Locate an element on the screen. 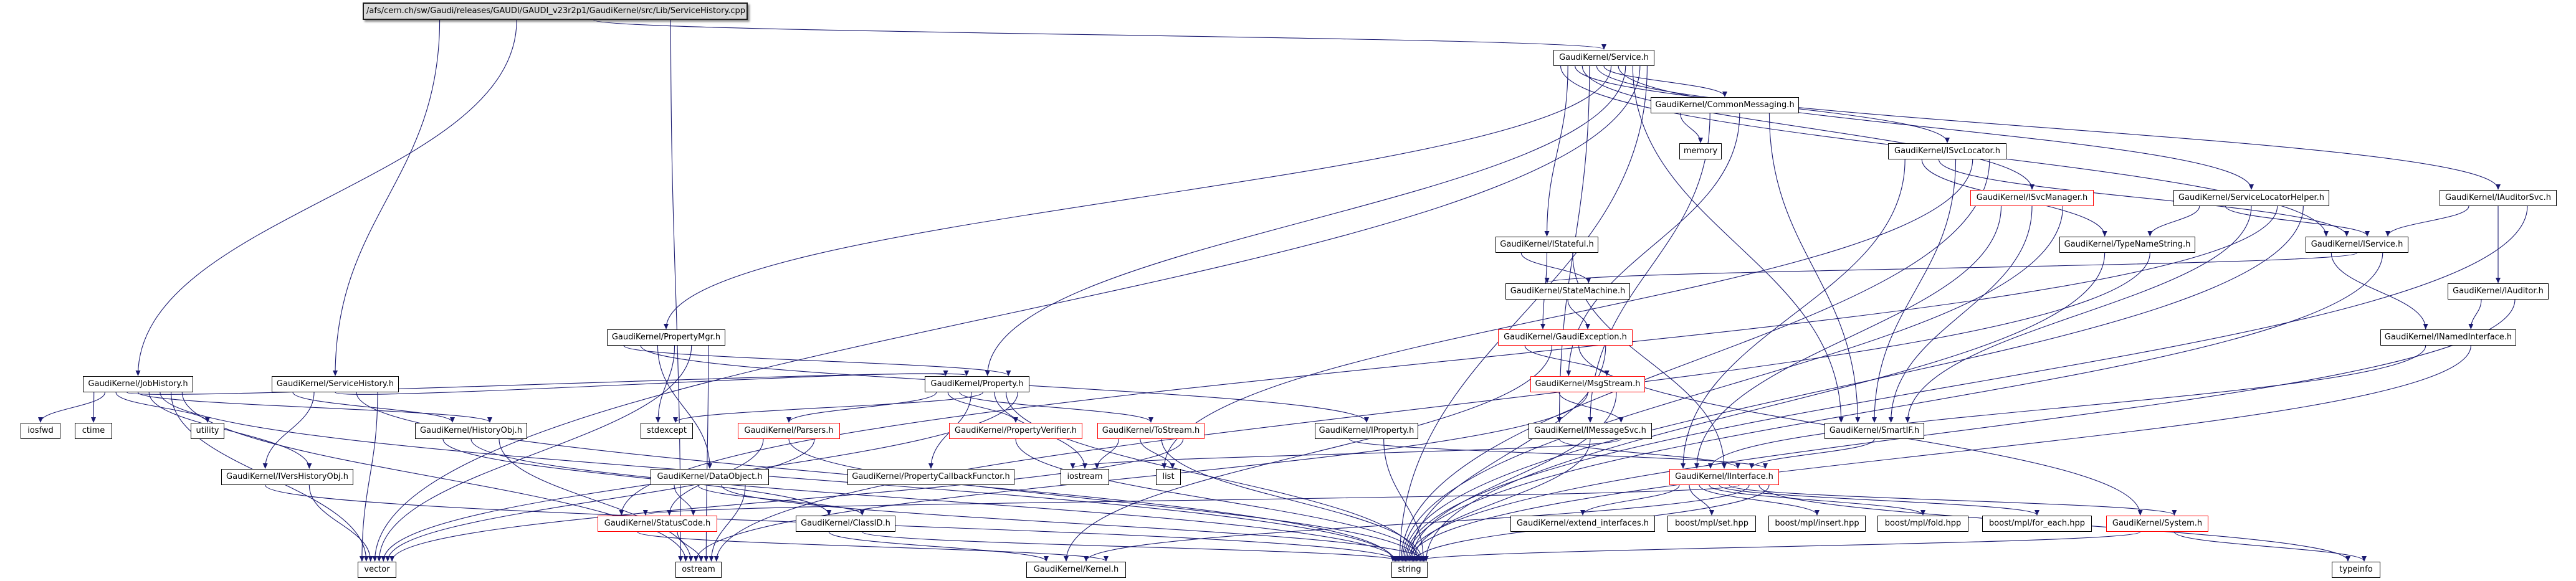 Image resolution: width=2576 pixels, height=581 pixels. graph-node-ivershistoryobj_h: GaudiKernel/IVersHistoryObj.h is located at coordinates (287, 477).